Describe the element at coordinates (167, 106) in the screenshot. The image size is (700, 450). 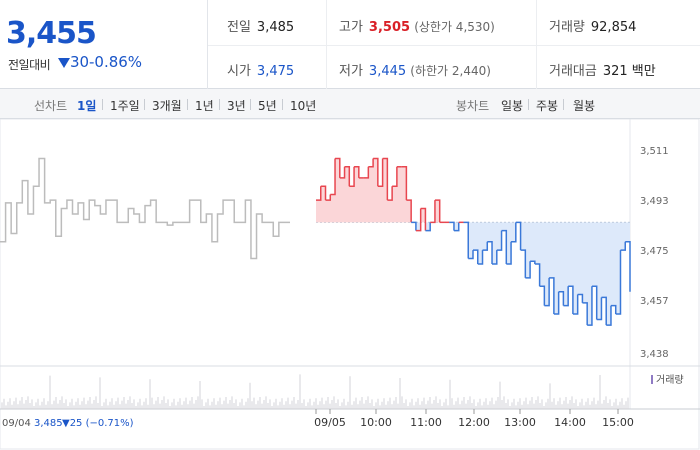
I see `tab-3month: 3개월` at that location.